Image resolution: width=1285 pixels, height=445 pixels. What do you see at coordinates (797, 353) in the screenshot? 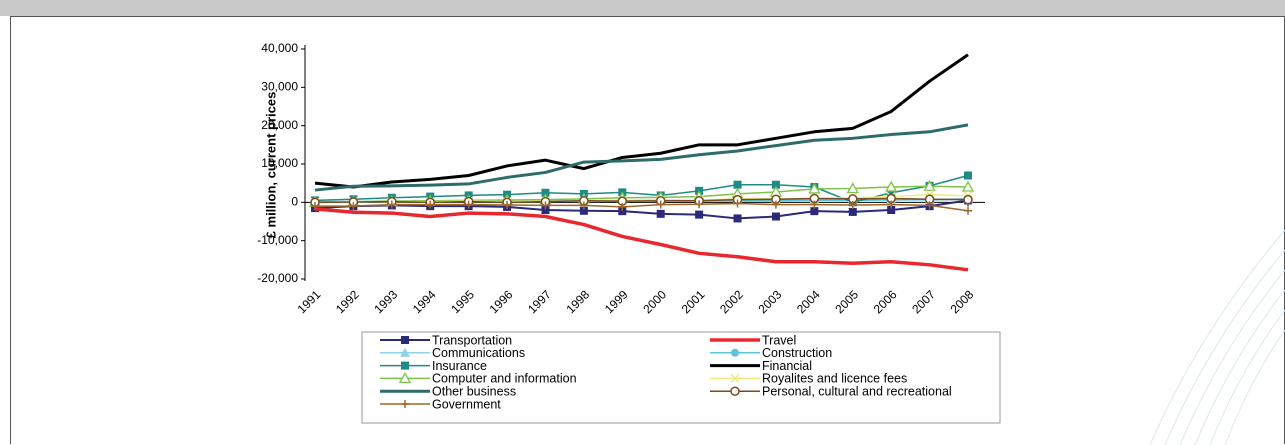
I see `legend-label: Construction` at bounding box center [797, 353].